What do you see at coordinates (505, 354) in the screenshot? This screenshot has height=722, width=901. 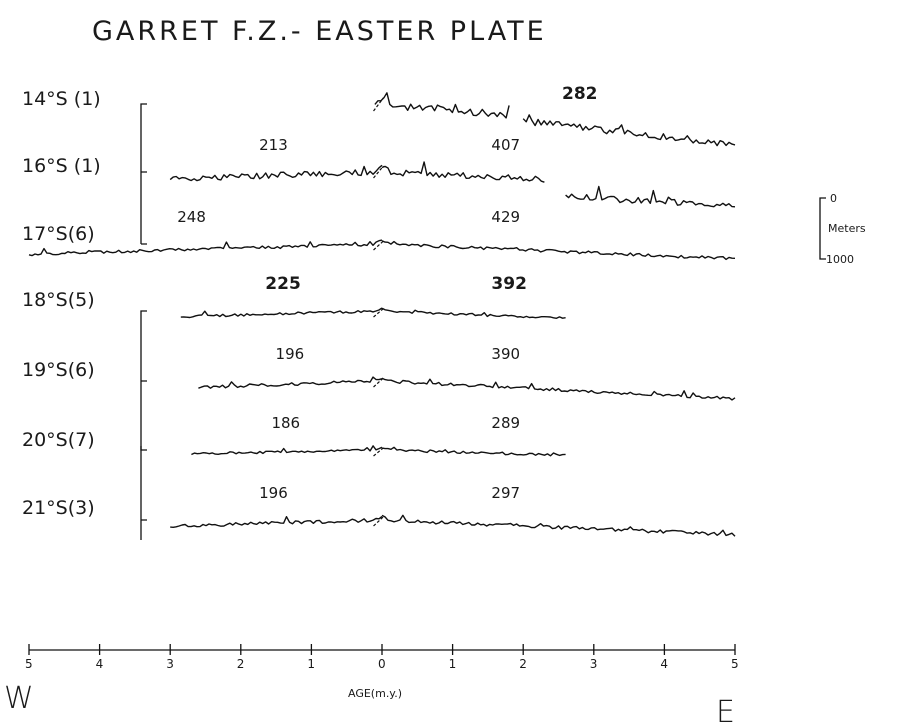 I see `east-value-label: 390` at bounding box center [505, 354].